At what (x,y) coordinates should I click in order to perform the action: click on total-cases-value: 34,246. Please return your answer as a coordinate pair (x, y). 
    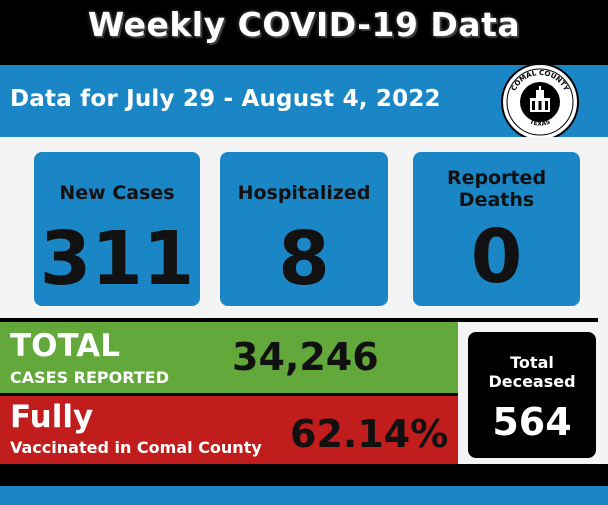
    Looking at the image, I should click on (305, 357).